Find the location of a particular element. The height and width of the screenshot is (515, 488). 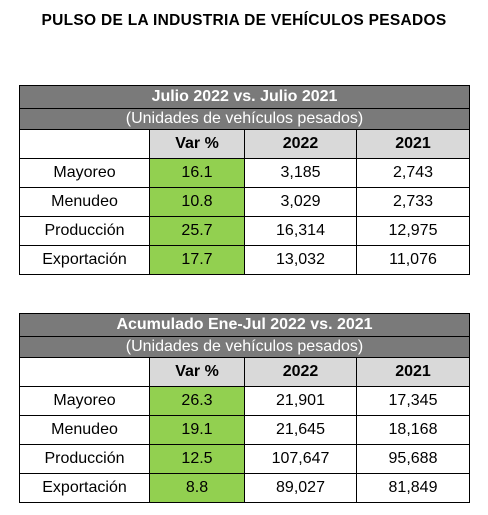

value-2021-cell: 2,733 is located at coordinates (413, 202).